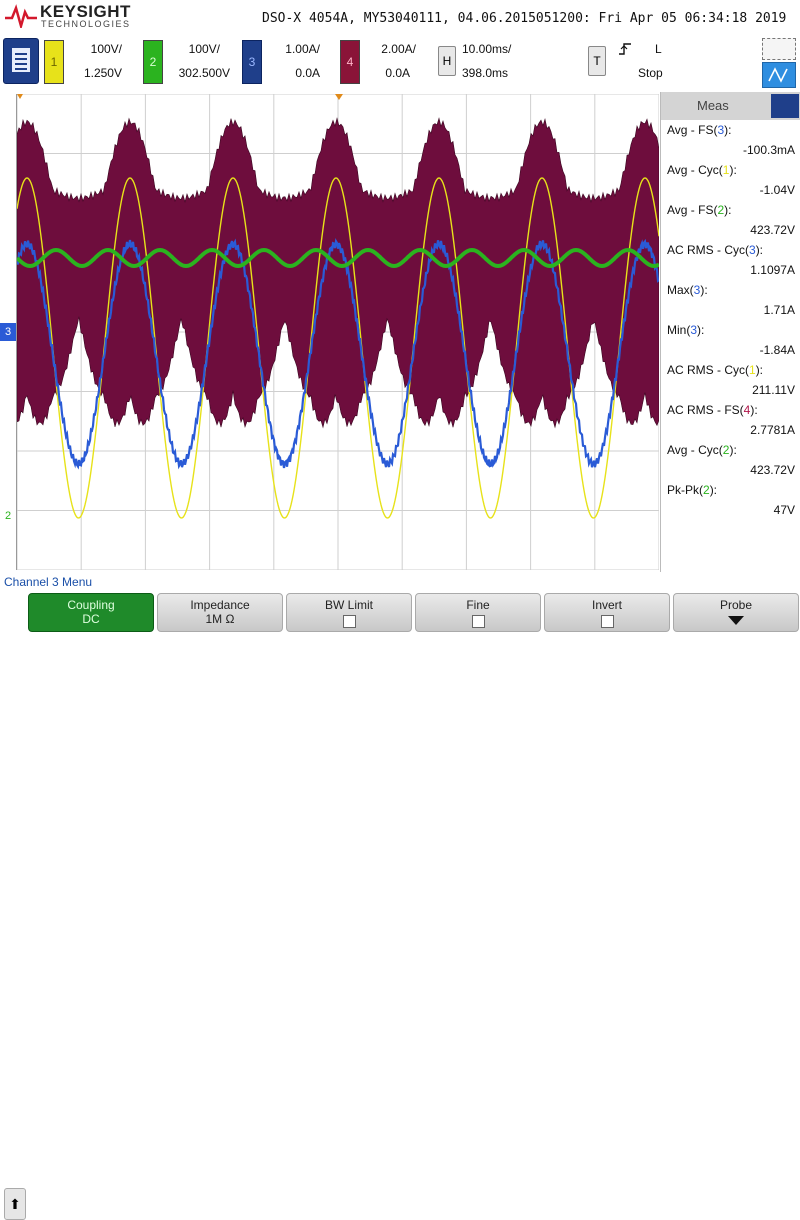  I want to click on invert-checkbox, so click(607, 621).